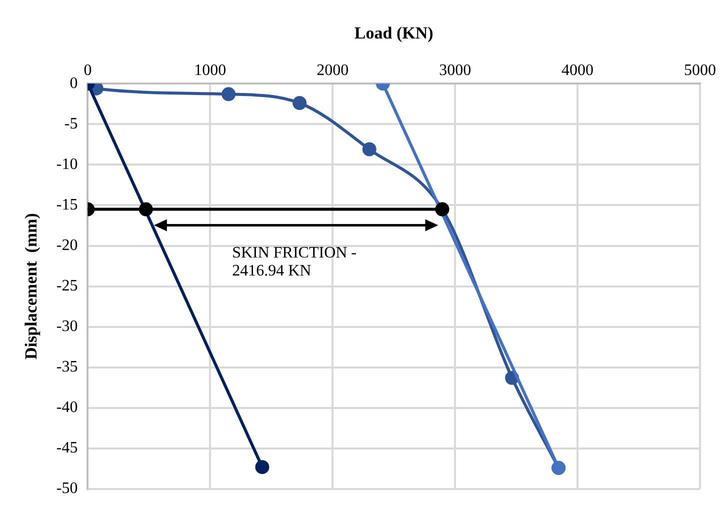 This screenshot has width=726, height=513. Describe the element at coordinates (67, 367) in the screenshot. I see `y-tick-label: -35` at that location.